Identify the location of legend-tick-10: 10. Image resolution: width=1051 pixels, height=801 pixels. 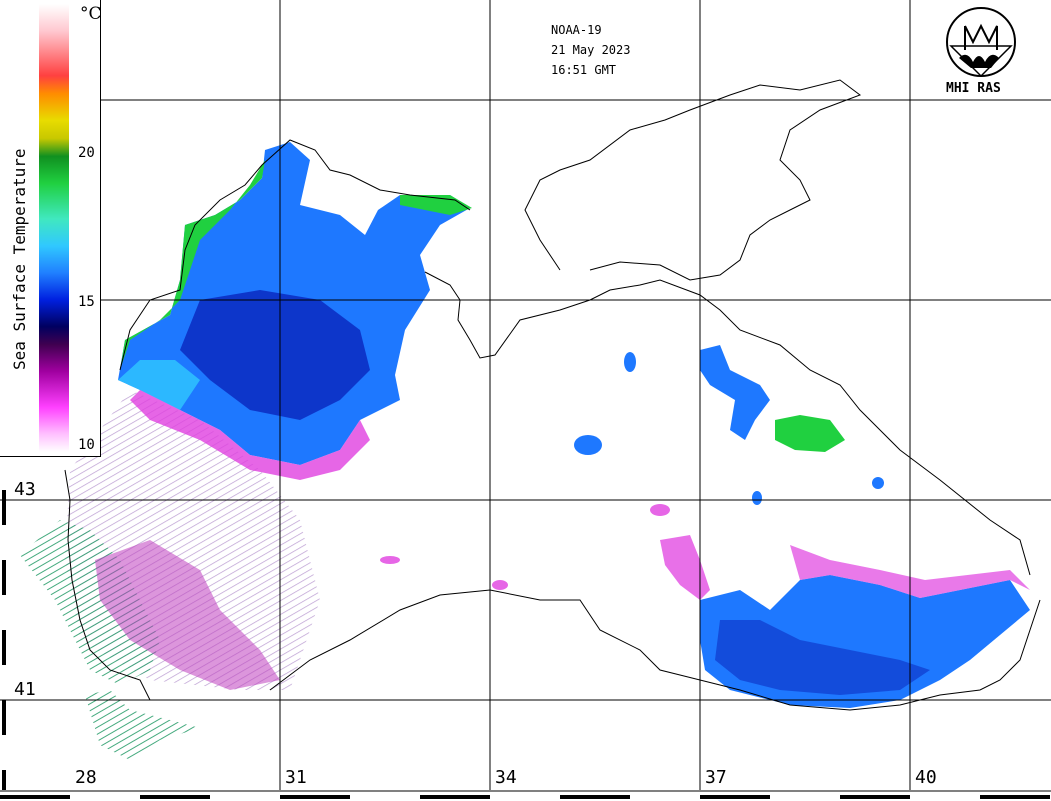
(86, 445).